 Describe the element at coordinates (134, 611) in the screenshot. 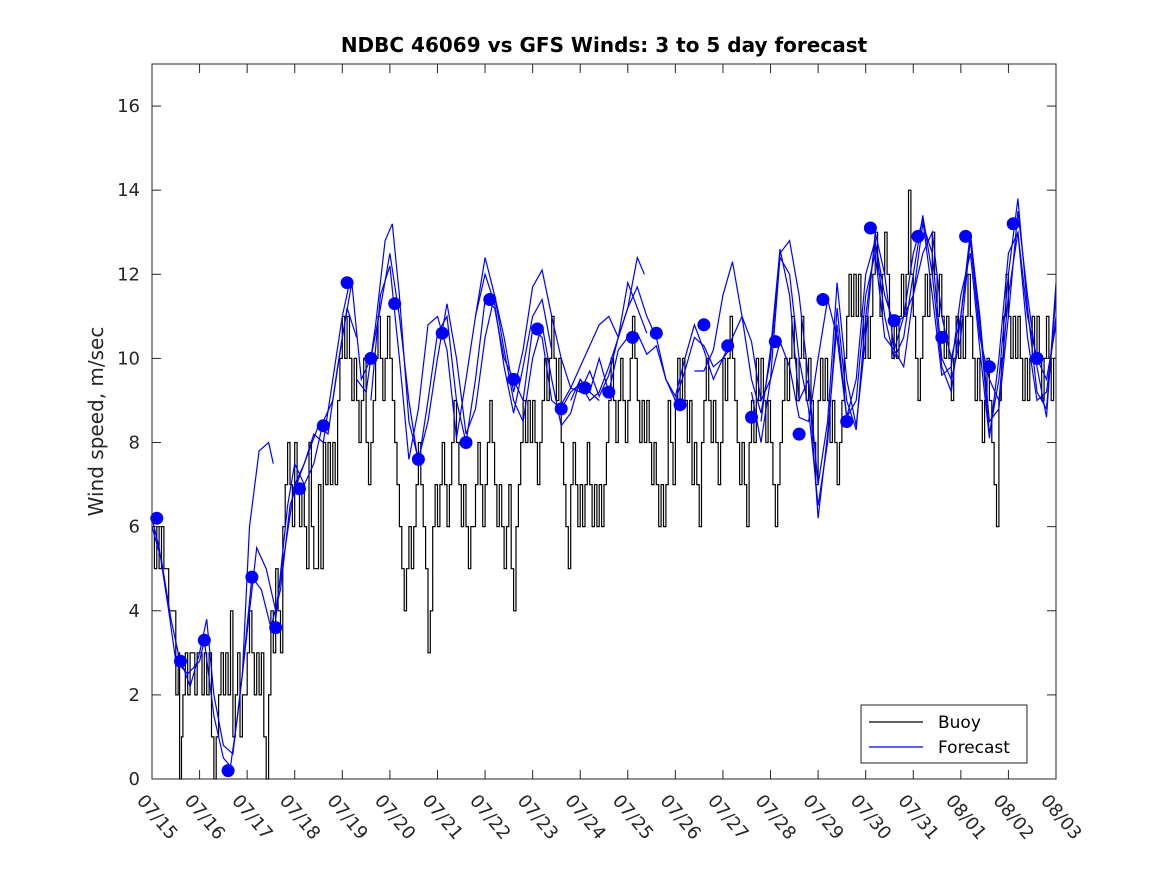

I see `y-tick-label: 4` at that location.